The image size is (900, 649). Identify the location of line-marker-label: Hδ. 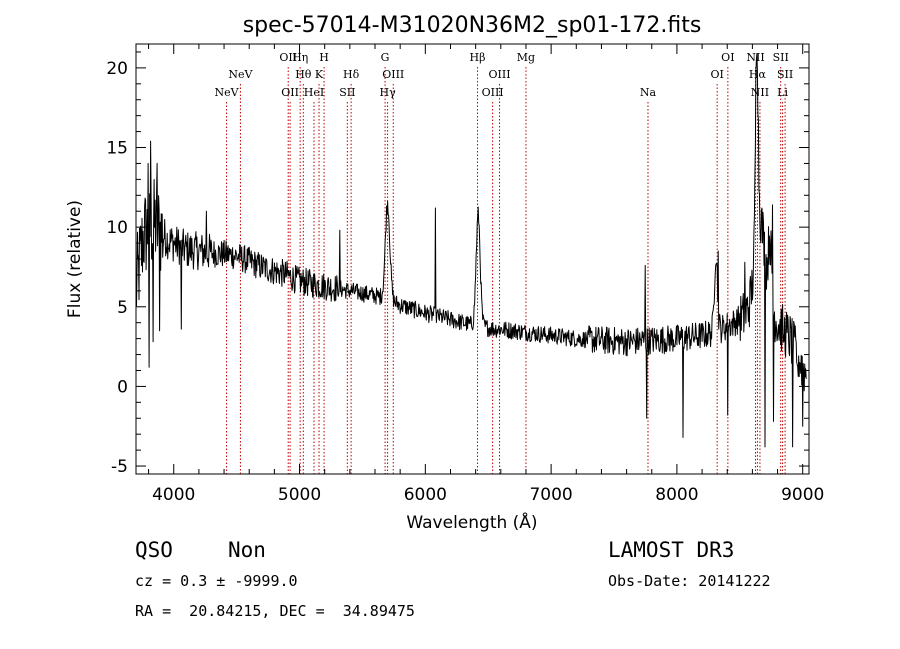
(351, 74).